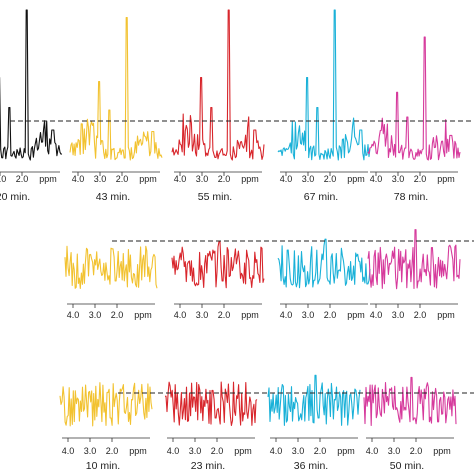  What do you see at coordinates (15, 197) in the screenshot?
I see `panel-time-label: 20 min.` at bounding box center [15, 197].